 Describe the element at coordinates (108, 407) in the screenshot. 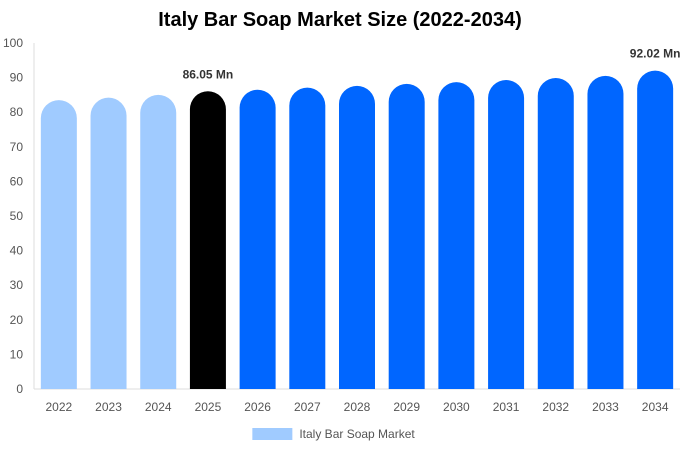

I see `x-tick-label: 2023` at that location.